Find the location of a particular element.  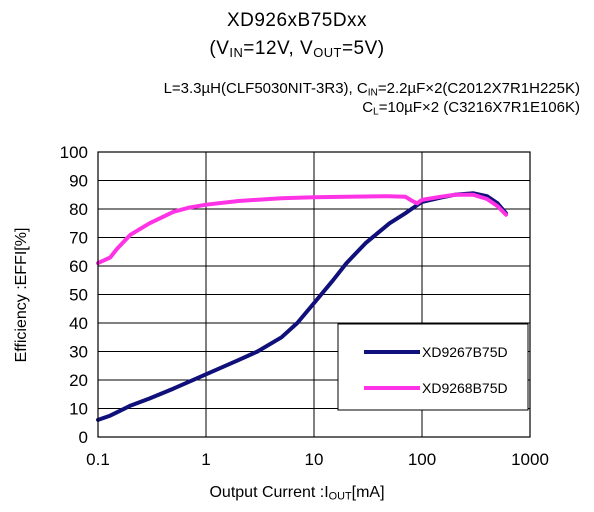

chart-title: XD926xB75Dxx is located at coordinates (297, 20).